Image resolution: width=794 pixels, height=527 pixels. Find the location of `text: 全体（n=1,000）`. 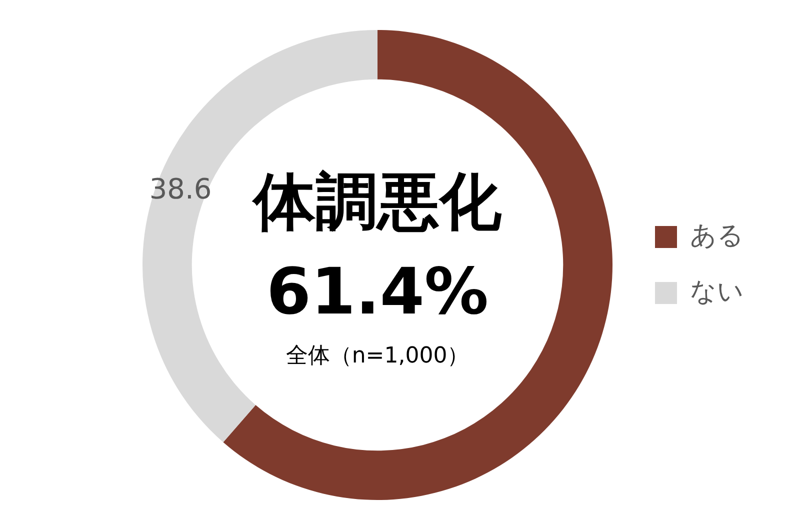

text: 全体（n=1,000） is located at coordinates (378, 356).